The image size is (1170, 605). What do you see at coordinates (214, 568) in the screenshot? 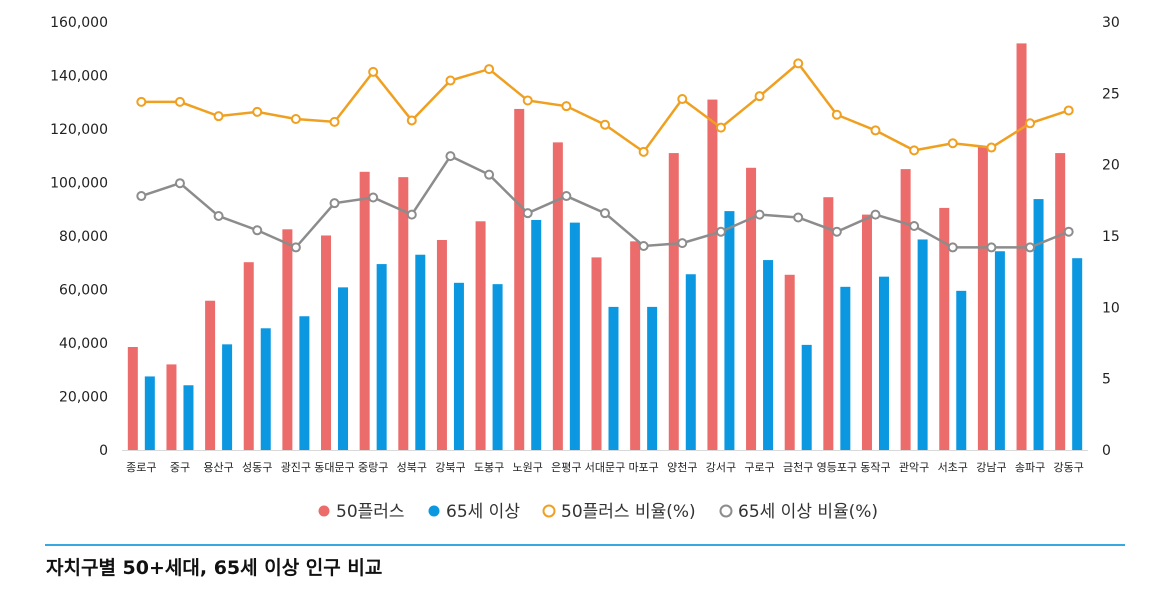
I see `chart-caption: 자치구별 50+세대, 65세 이상 인구 비교` at bounding box center [214, 568].